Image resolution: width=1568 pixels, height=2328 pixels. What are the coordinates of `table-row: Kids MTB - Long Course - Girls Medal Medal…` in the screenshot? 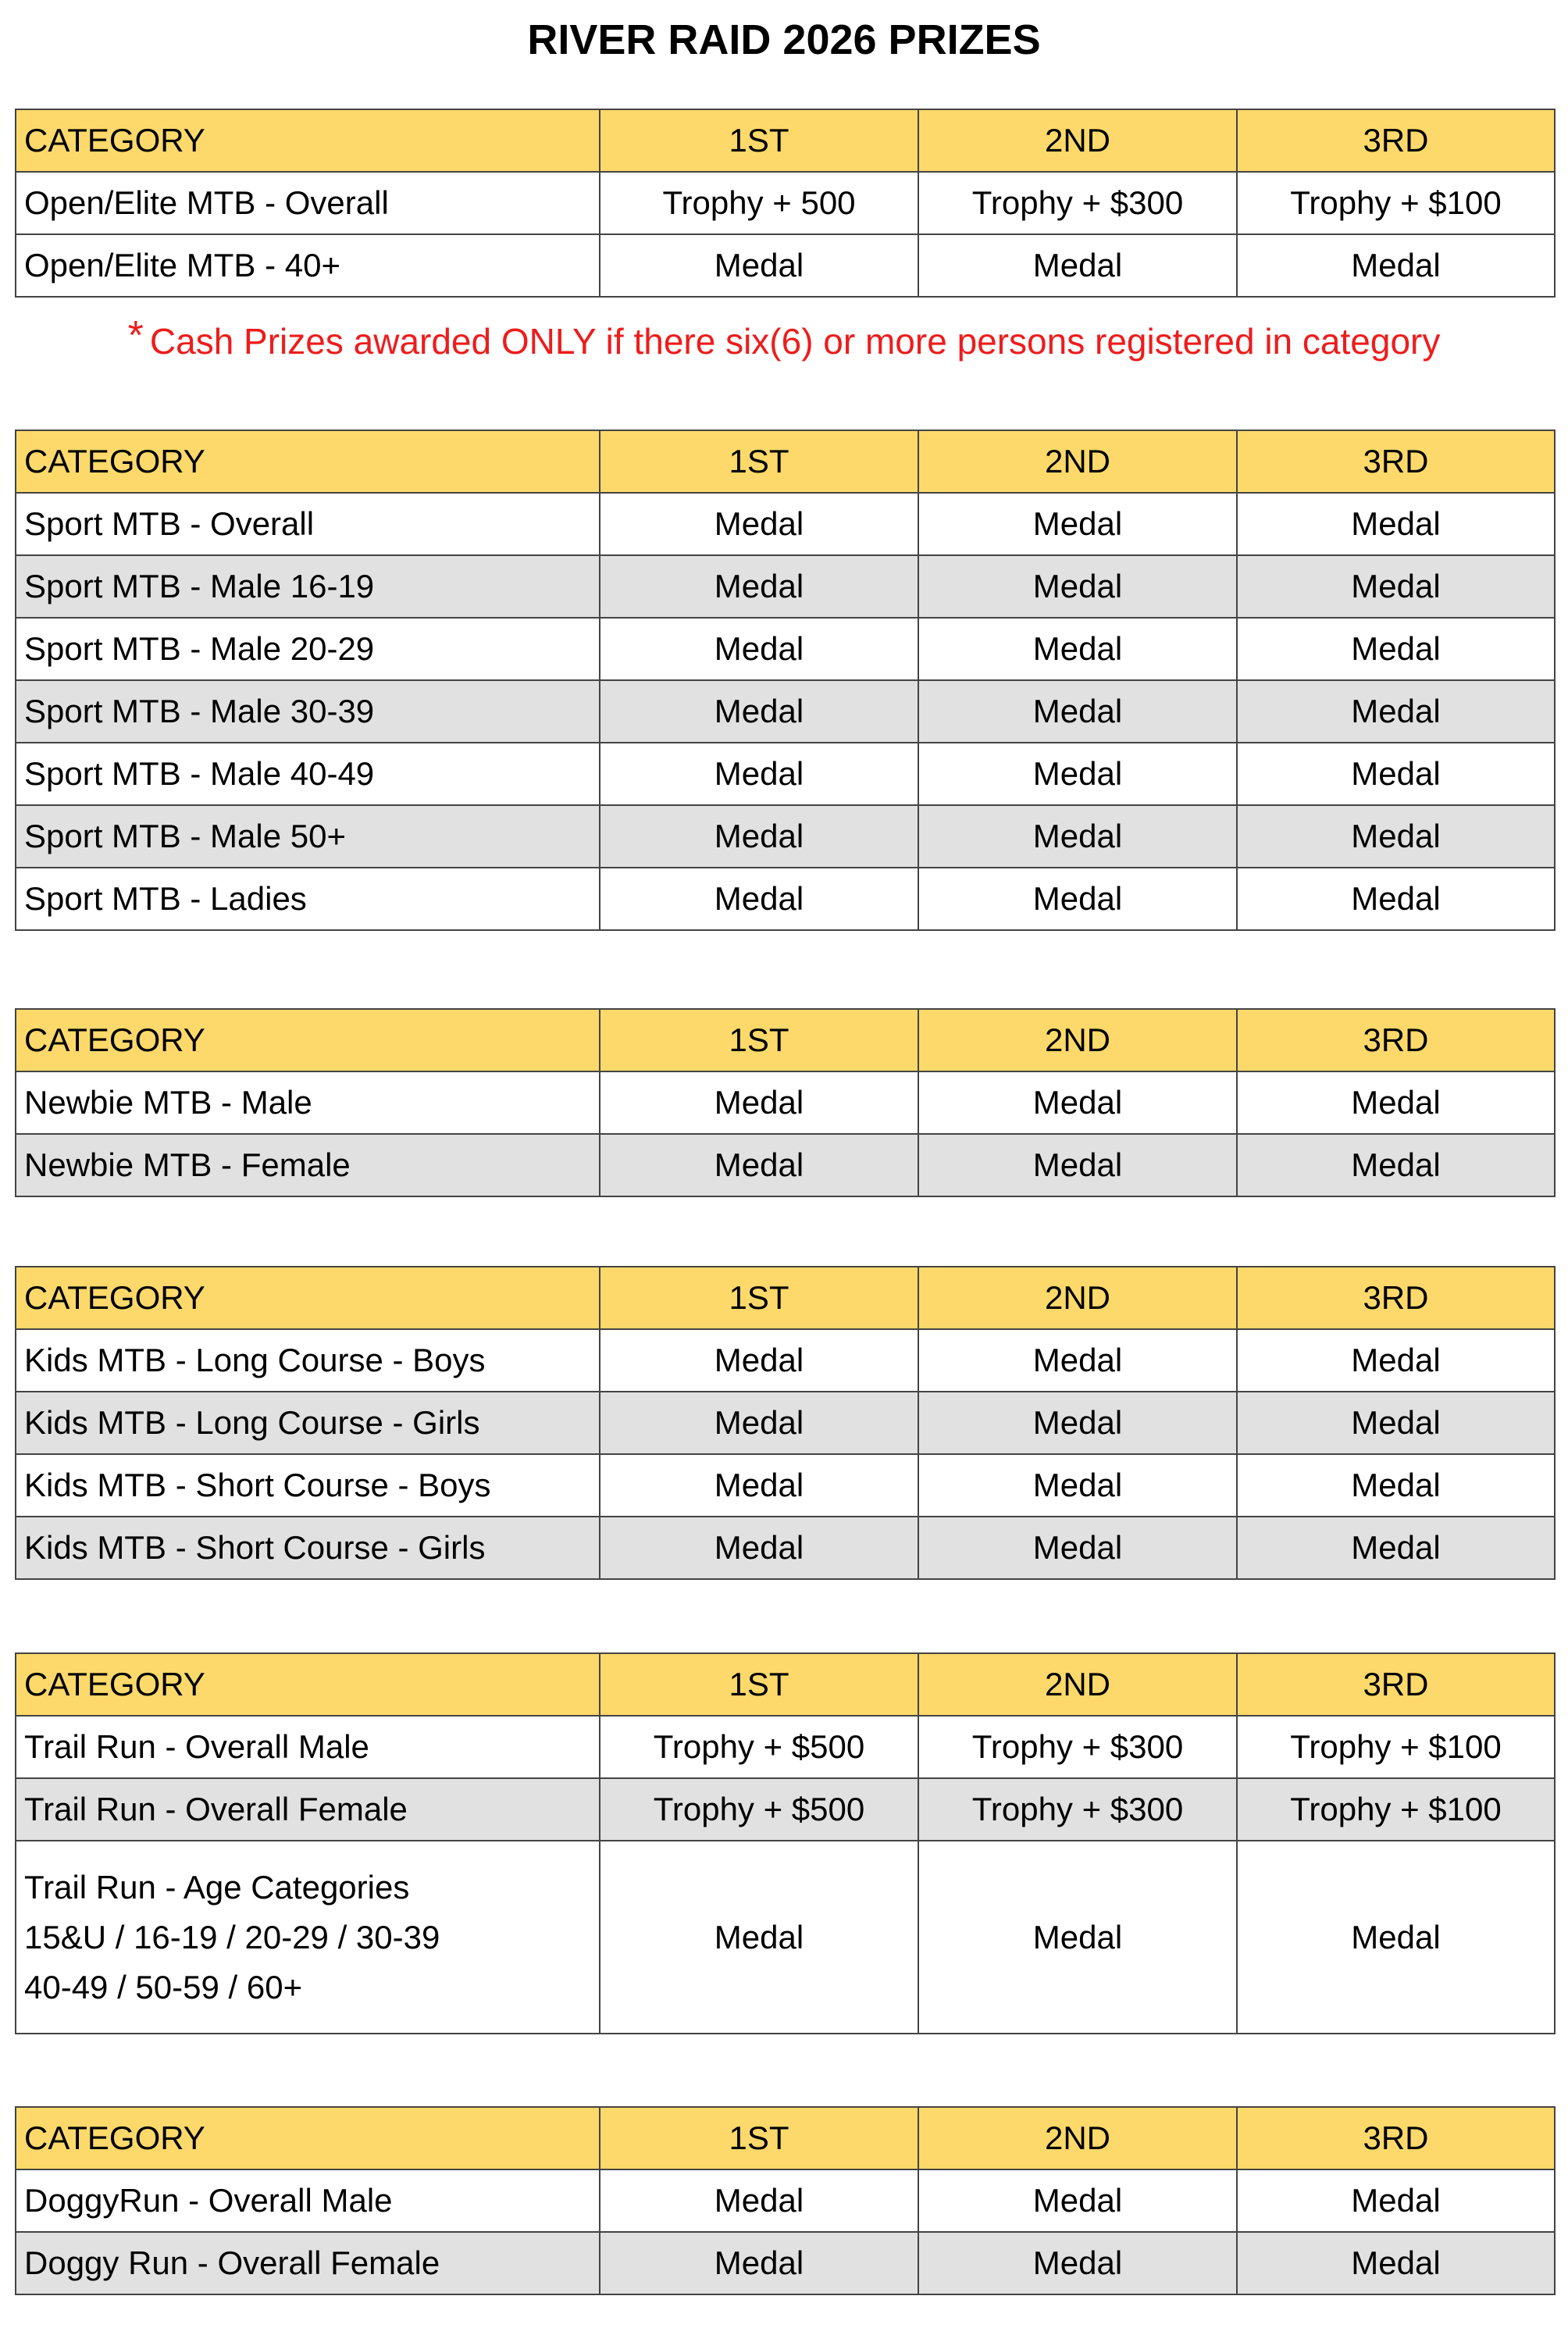 It's located at (785, 1423).